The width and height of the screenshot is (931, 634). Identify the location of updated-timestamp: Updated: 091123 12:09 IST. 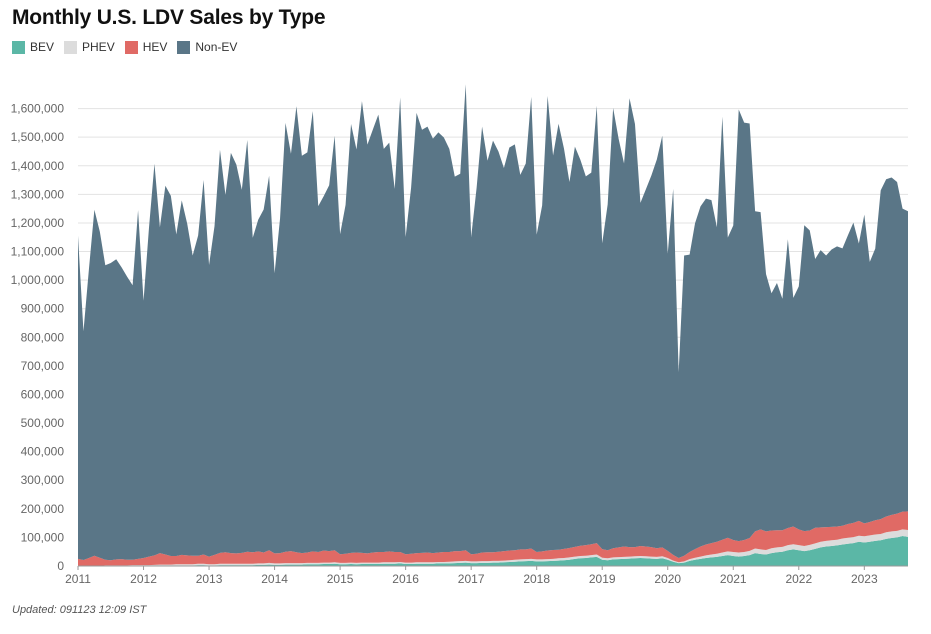
(79, 610).